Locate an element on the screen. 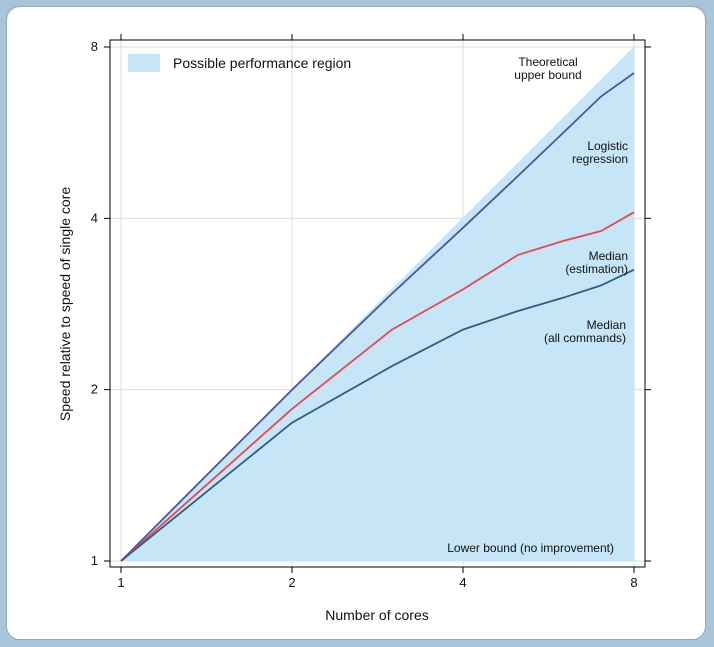 This screenshot has width=714, height=647. series-label-theoretical-upper-bound: Theoretical upper bound is located at coordinates (547, 68).